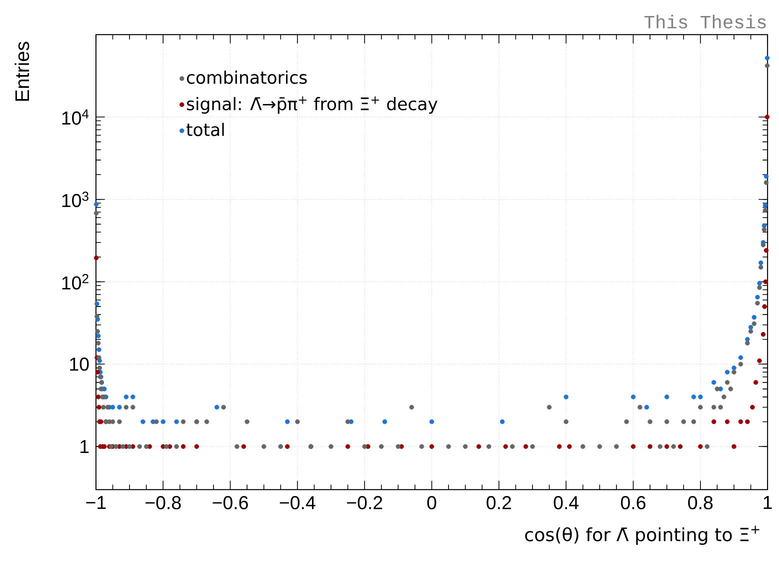  I want to click on y-tick-label: 10$^{4}$, so click(75, 117).